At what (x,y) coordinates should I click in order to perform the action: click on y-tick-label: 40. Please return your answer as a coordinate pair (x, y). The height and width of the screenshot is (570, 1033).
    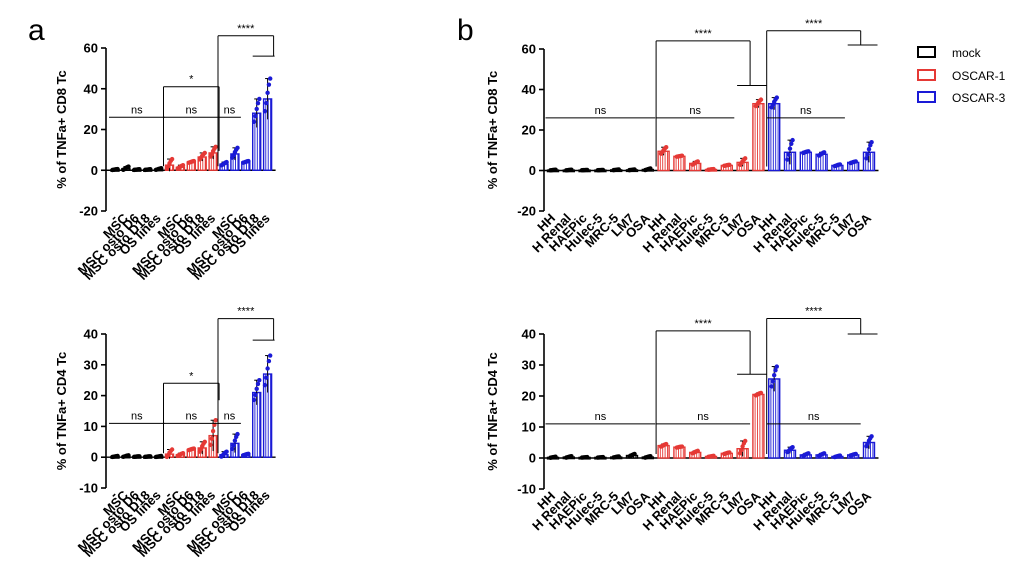
    Looking at the image, I should click on (529, 334).